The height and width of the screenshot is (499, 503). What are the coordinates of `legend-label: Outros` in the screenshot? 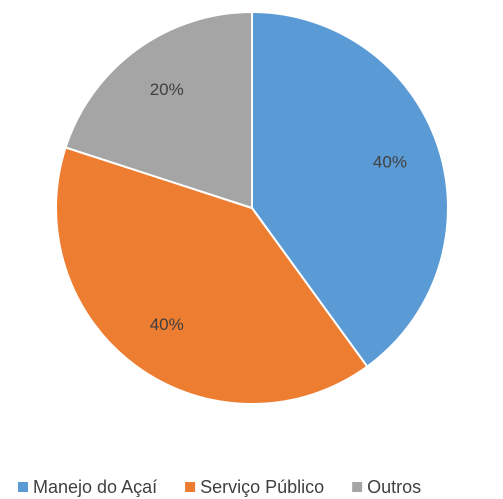 It's located at (394, 487).